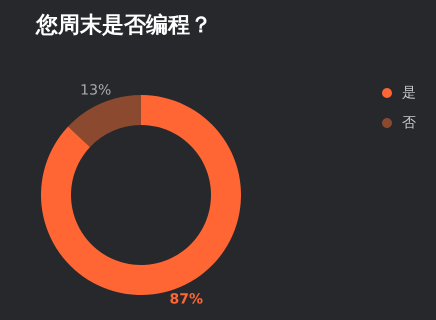 The height and width of the screenshot is (320, 436). Describe the element at coordinates (96, 90) in the screenshot. I see `data-label: 13%` at that location.